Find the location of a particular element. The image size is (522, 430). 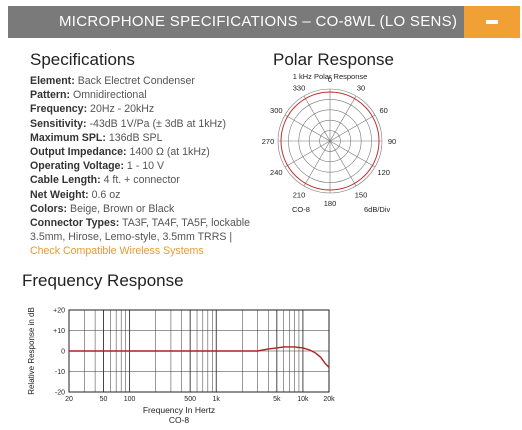

spec-value: Back Electret Condenser is located at coordinates (134, 81).